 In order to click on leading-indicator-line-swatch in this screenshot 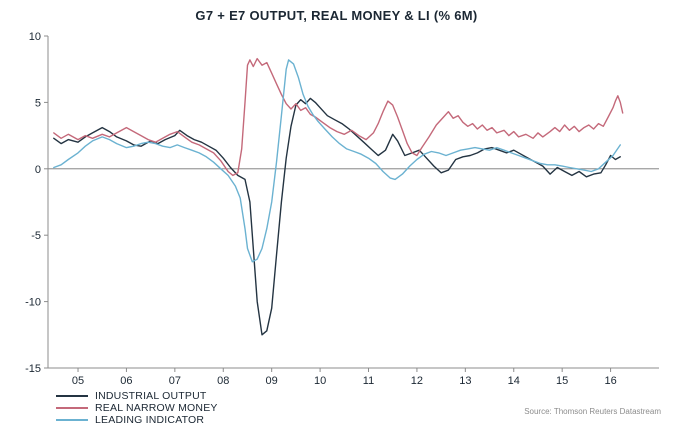, I will do `click(72, 420)`.